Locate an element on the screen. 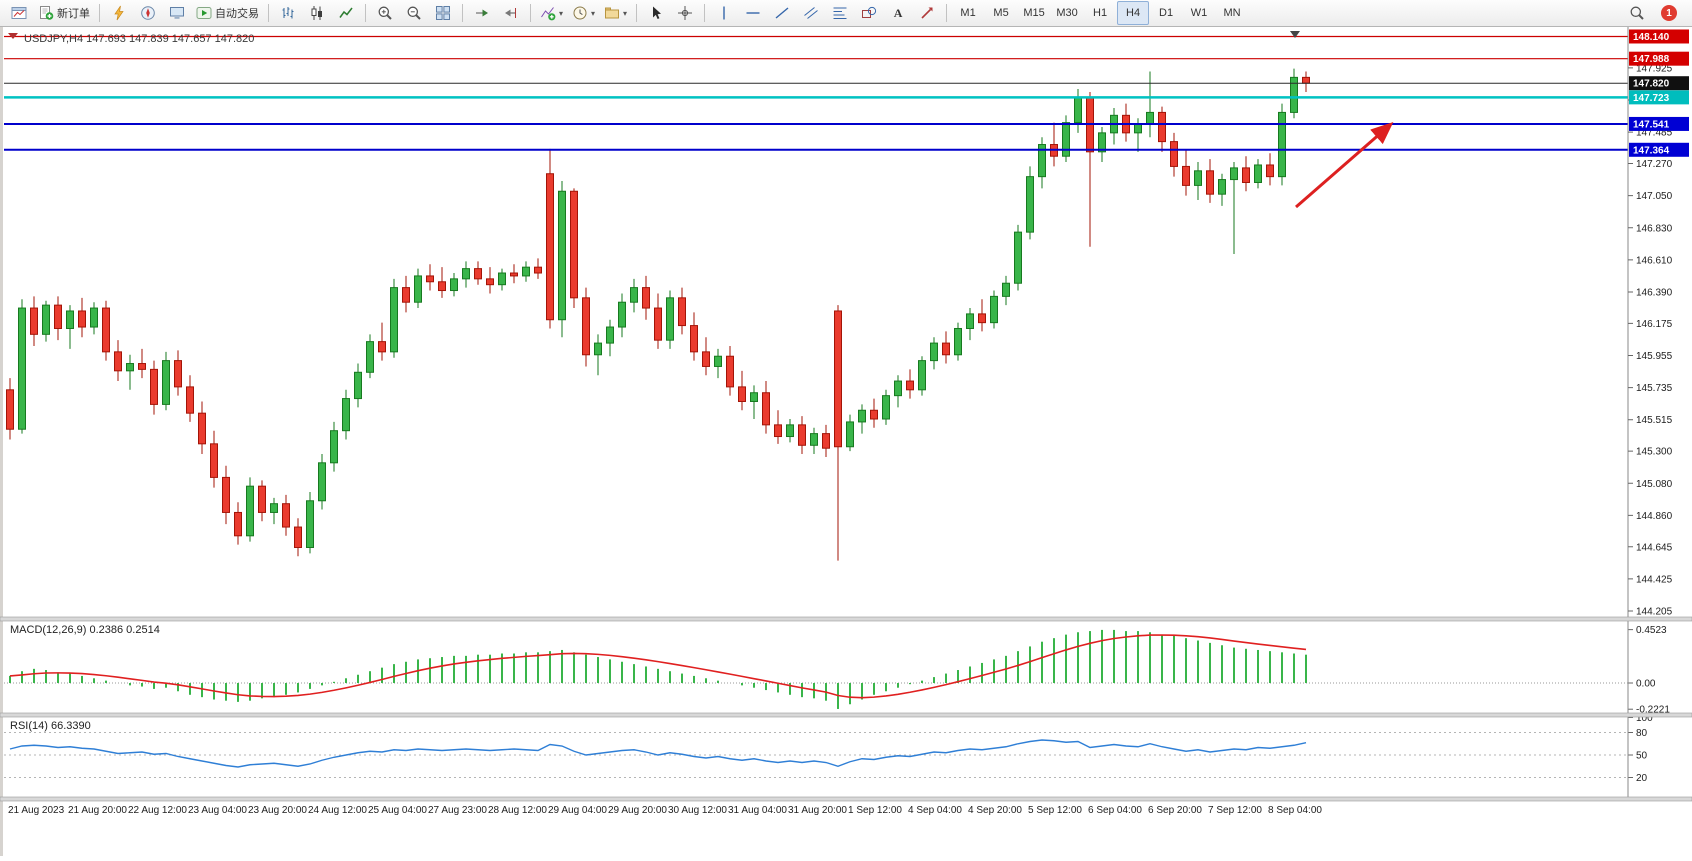 This screenshot has width=1692, height=861. button-label: H4 is located at coordinates (1133, 13).